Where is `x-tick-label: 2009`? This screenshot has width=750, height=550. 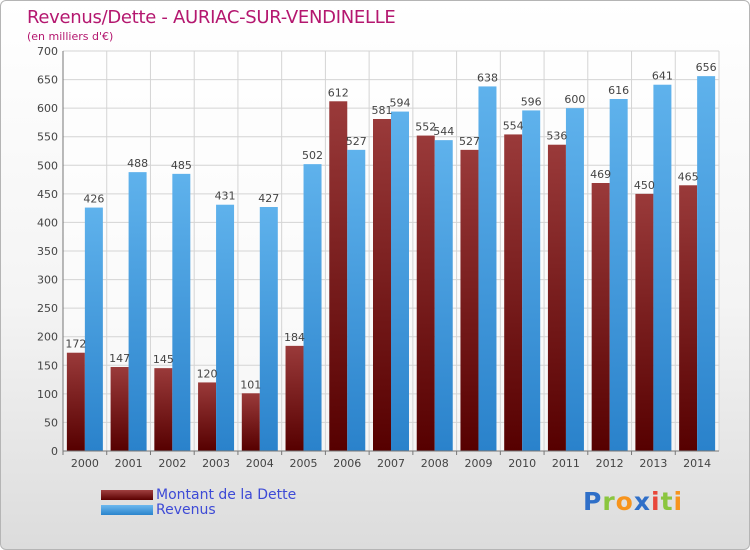
x-tick-label: 2009 is located at coordinates (478, 463).